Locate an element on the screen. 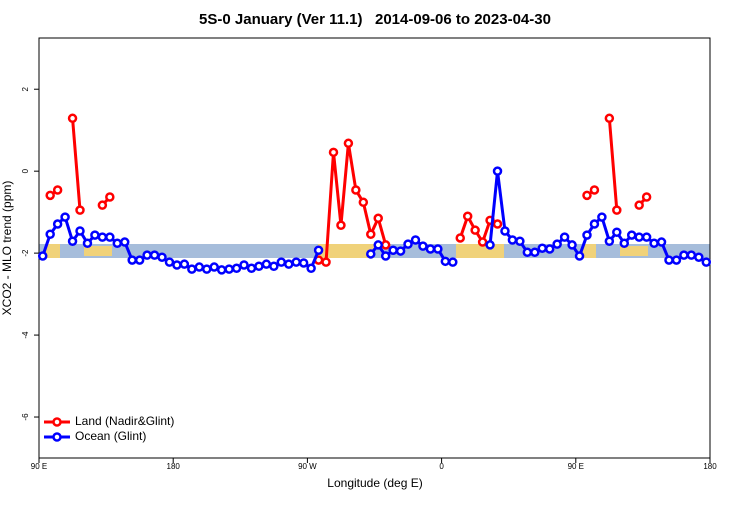 This screenshot has width=750, height=505. legend-label: Ocean (Glint) is located at coordinates (110, 436).